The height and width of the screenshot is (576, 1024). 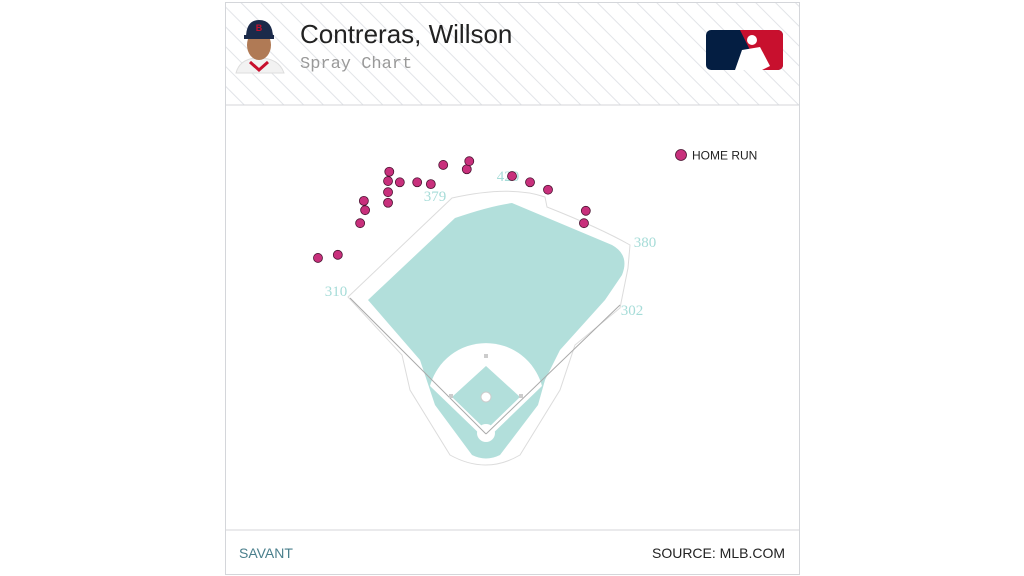 I want to click on footer-right: SOURCE: MLB.COM, so click(x=718, y=553).